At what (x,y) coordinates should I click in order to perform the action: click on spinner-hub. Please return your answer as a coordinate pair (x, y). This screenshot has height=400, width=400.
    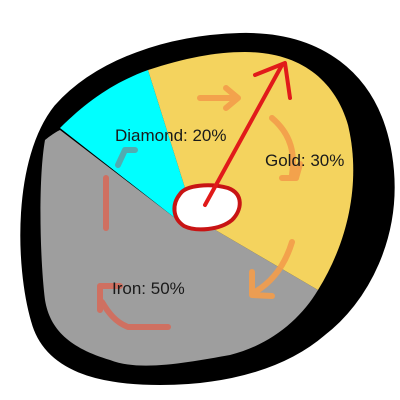
    Looking at the image, I should click on (207, 207).